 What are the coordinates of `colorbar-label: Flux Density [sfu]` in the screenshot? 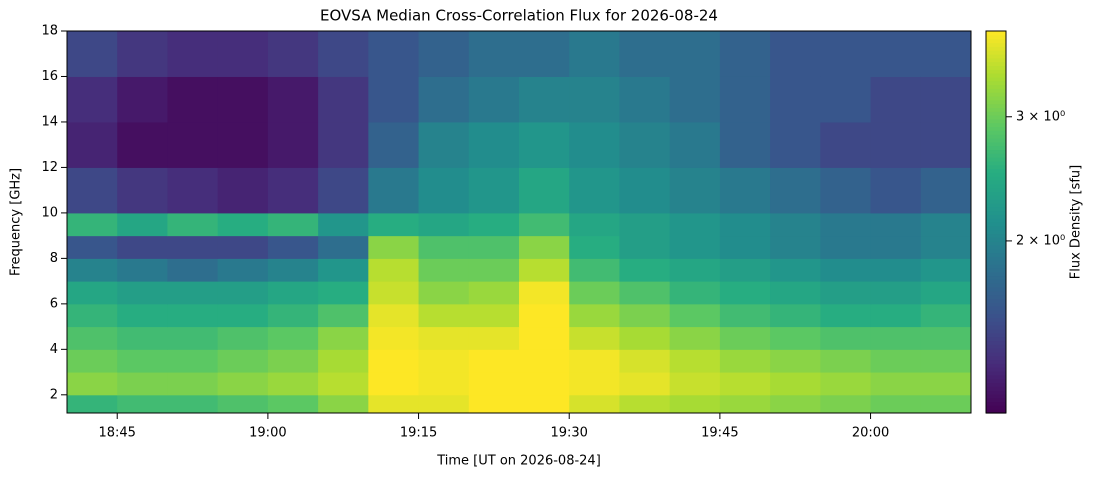 It's located at (1076, 222).